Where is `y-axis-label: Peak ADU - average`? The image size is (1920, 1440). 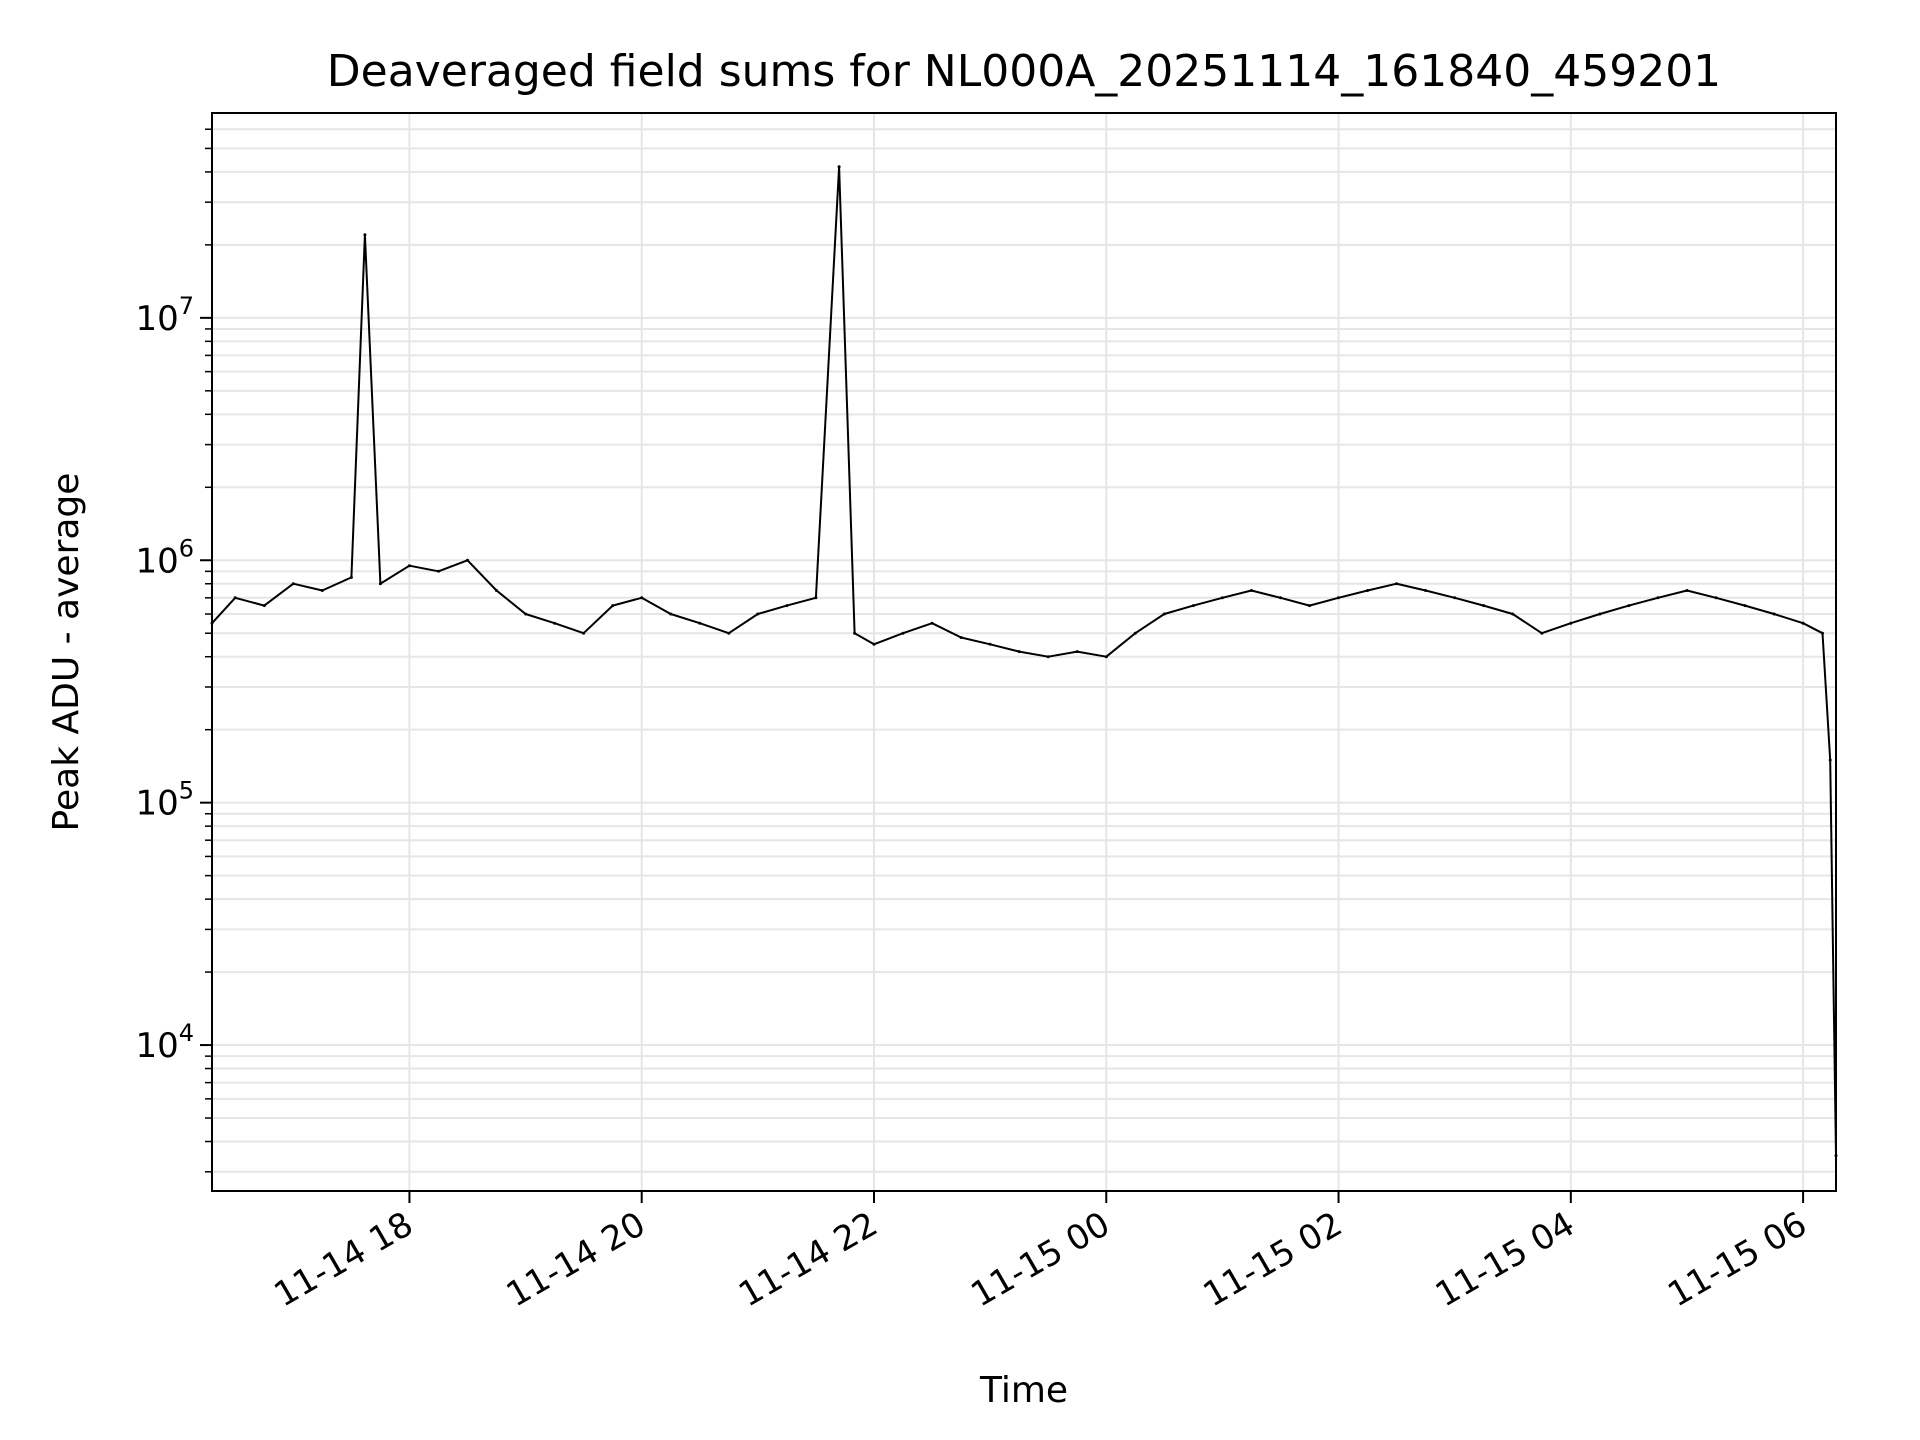 y-axis-label: Peak ADU - average is located at coordinates (66, 652).